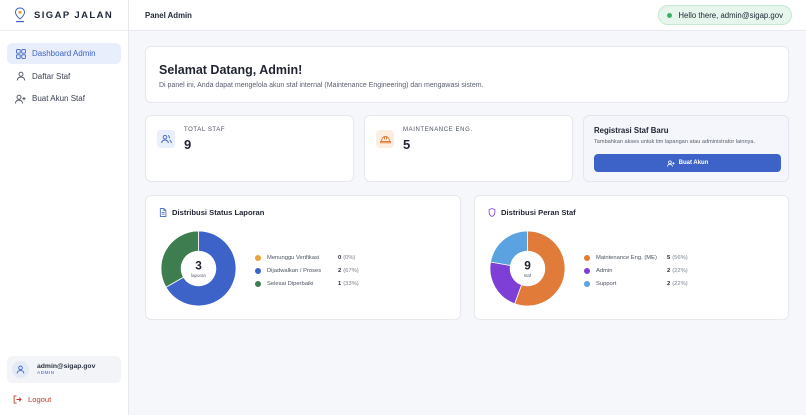  Describe the element at coordinates (606, 283) in the screenshot. I see `legend-label: Support` at that location.